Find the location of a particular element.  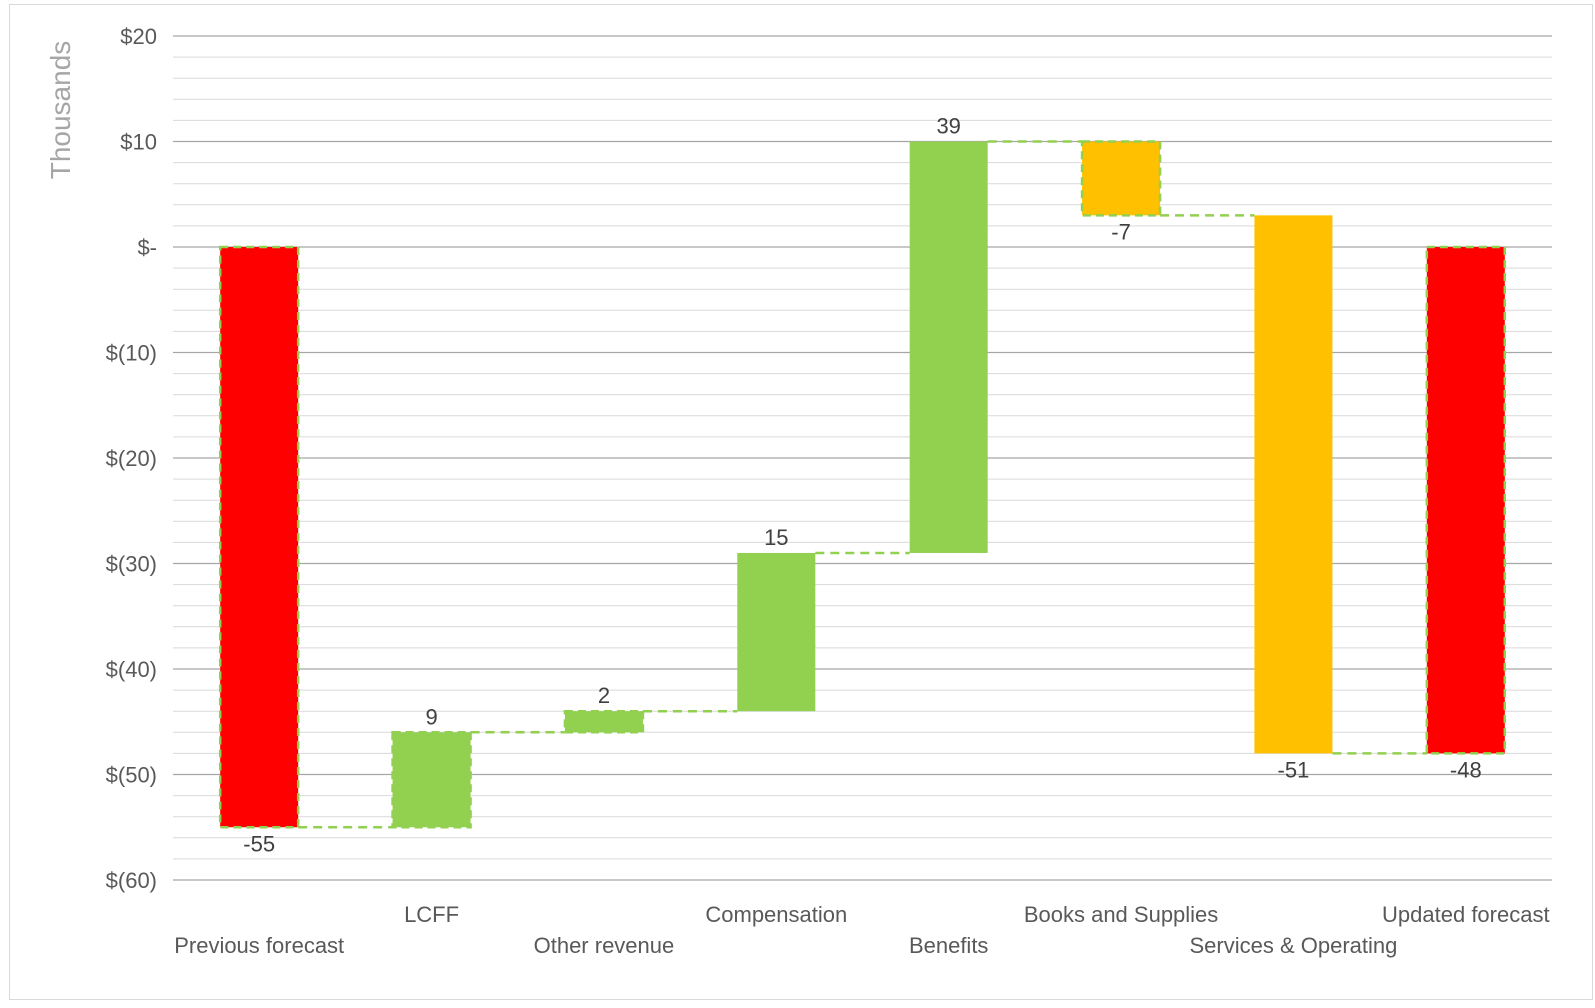

y-tick-label: $10 is located at coordinates (138, 142).